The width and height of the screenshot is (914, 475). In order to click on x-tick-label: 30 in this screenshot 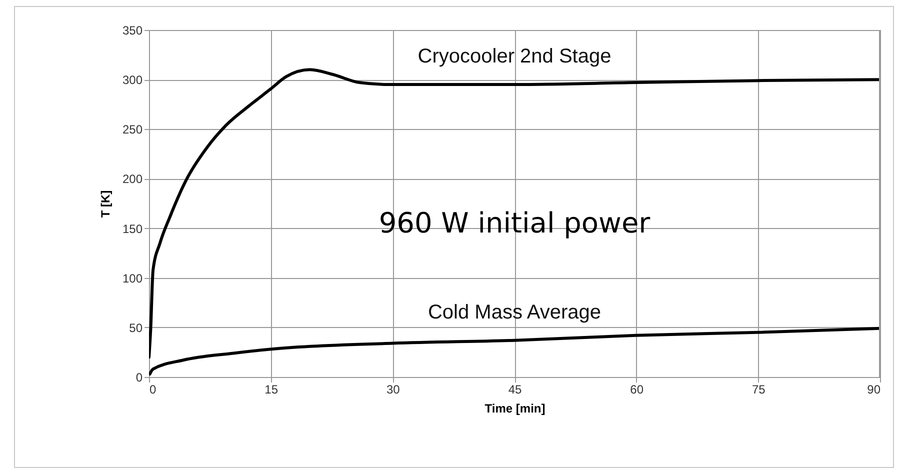, I will do `click(393, 389)`.